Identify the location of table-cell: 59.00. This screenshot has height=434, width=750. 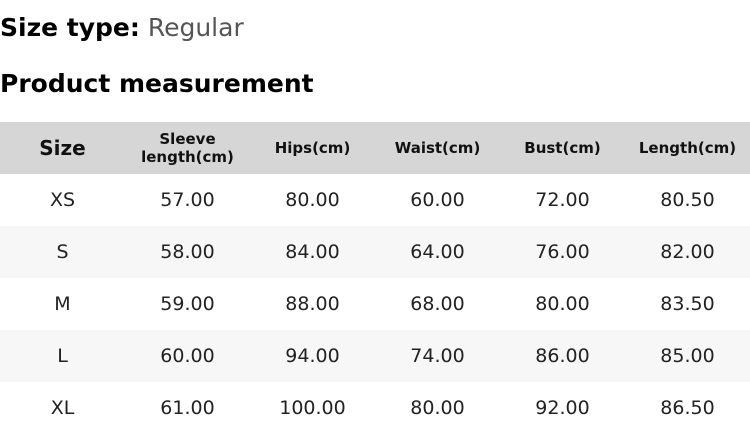
(187, 304).